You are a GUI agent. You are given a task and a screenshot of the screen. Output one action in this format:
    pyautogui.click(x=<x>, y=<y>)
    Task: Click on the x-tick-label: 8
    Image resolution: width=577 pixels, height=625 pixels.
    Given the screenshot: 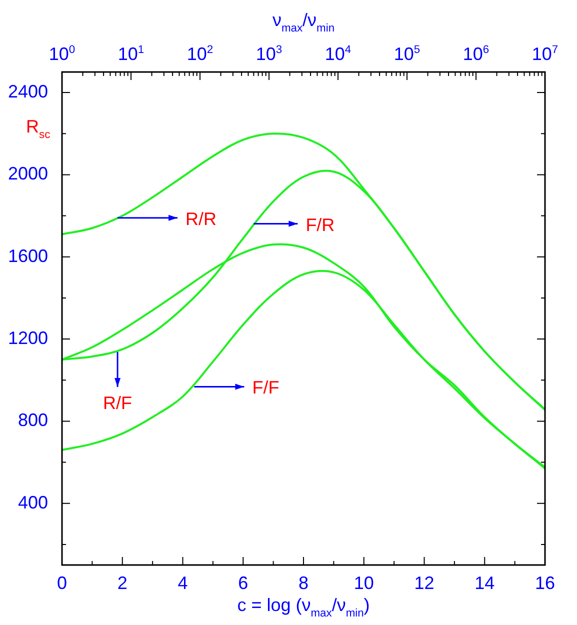 What is the action you would take?
    pyautogui.click(x=303, y=583)
    